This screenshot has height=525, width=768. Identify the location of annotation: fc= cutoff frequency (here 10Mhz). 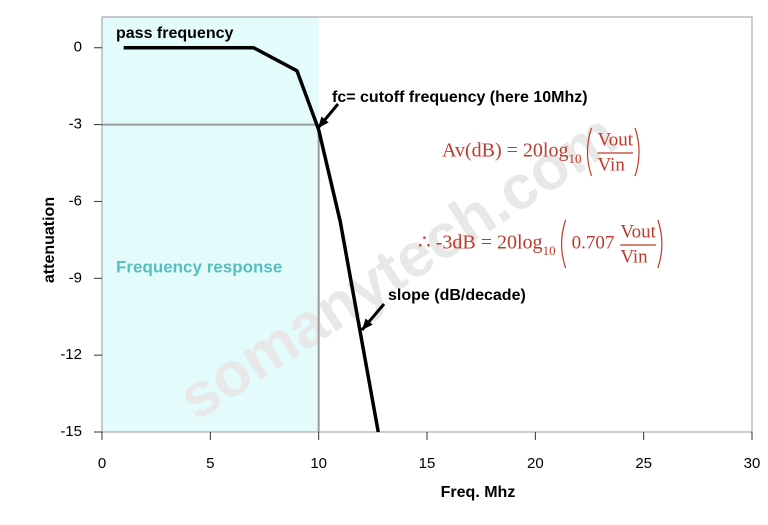
(460, 97).